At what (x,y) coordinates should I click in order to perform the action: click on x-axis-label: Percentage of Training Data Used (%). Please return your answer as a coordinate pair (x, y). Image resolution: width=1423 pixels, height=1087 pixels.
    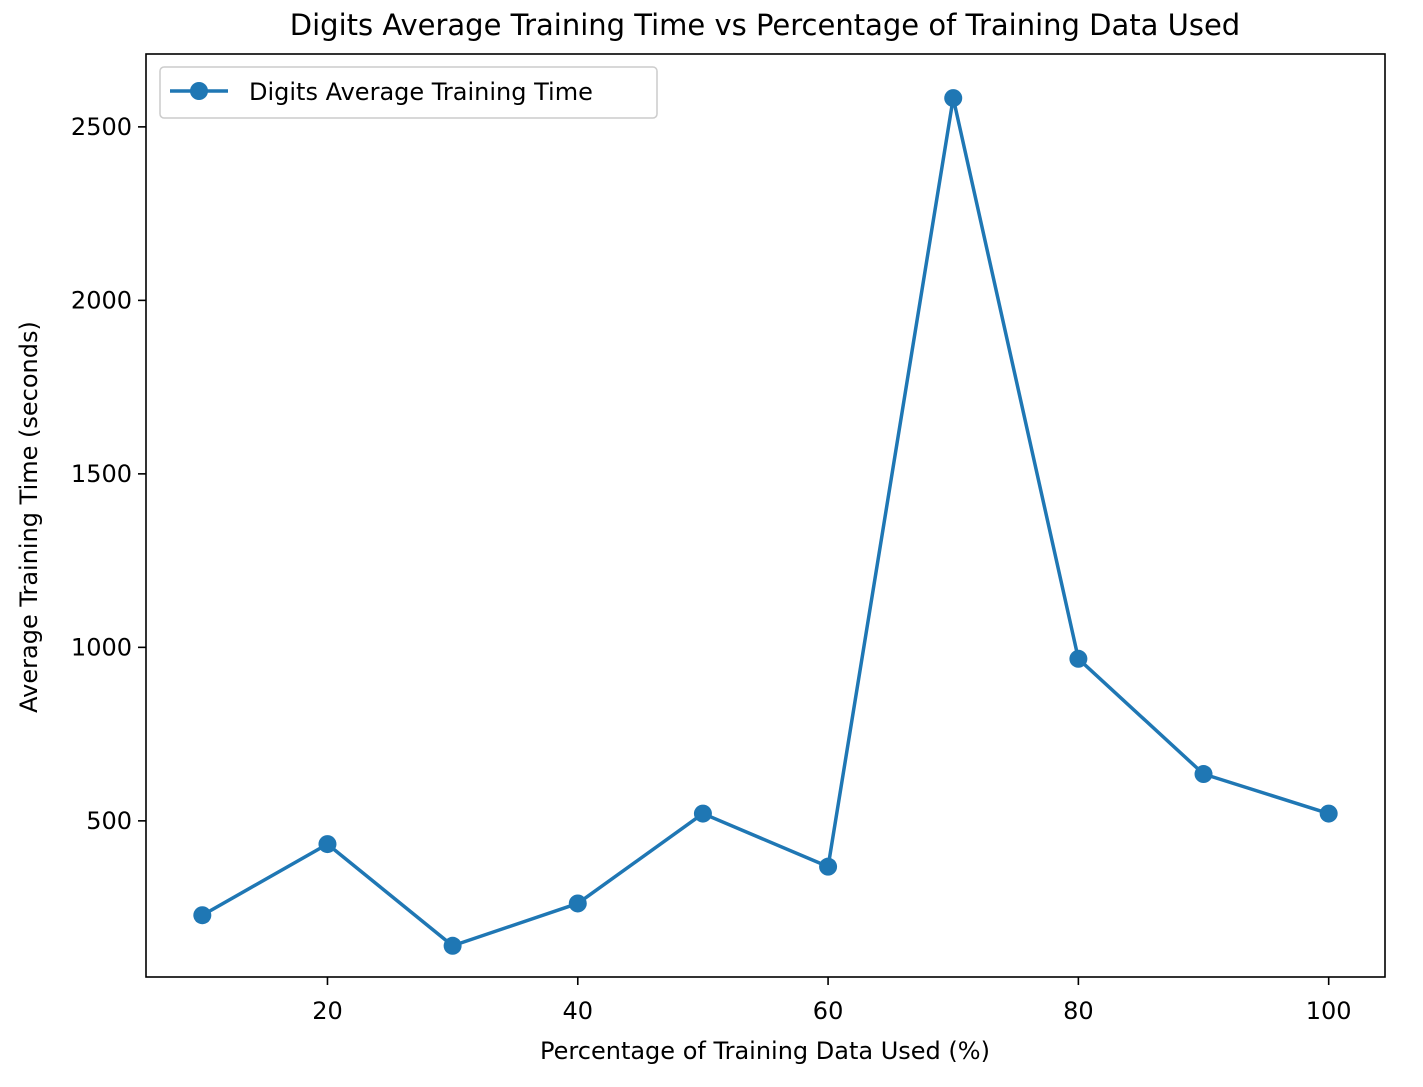
    Looking at the image, I should click on (765, 1051).